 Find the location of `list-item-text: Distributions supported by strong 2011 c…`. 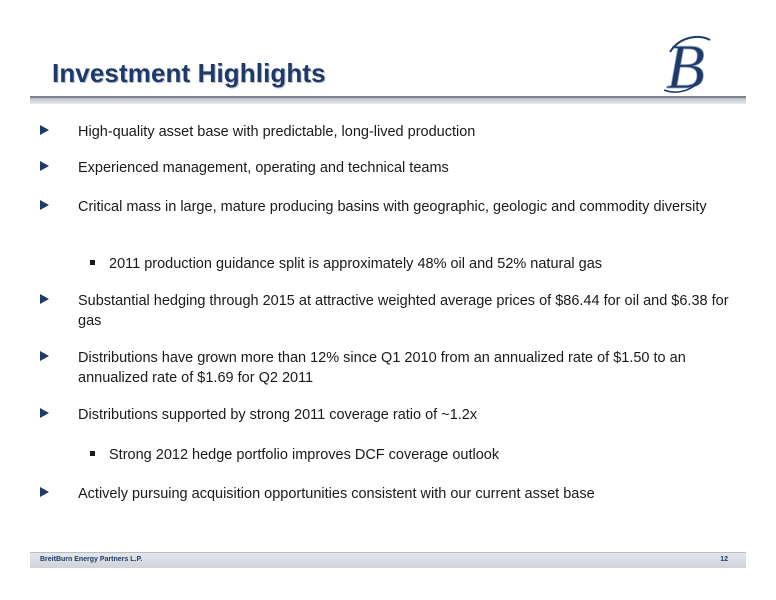

list-item-text: Distributions supported by strong 2011 c… is located at coordinates (278, 415).